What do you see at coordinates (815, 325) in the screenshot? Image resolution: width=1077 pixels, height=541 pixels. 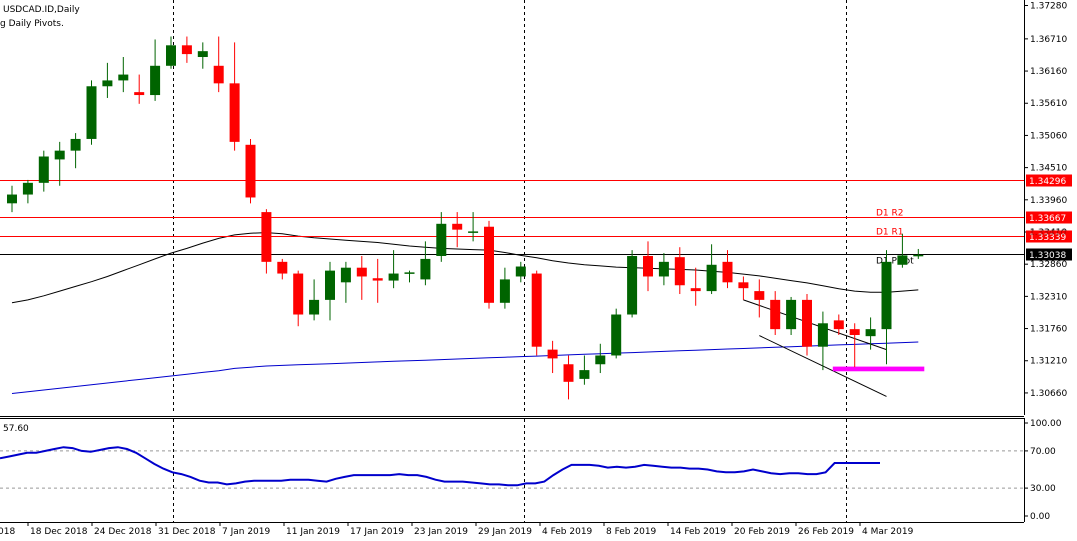 I see `trendline` at bounding box center [815, 325].